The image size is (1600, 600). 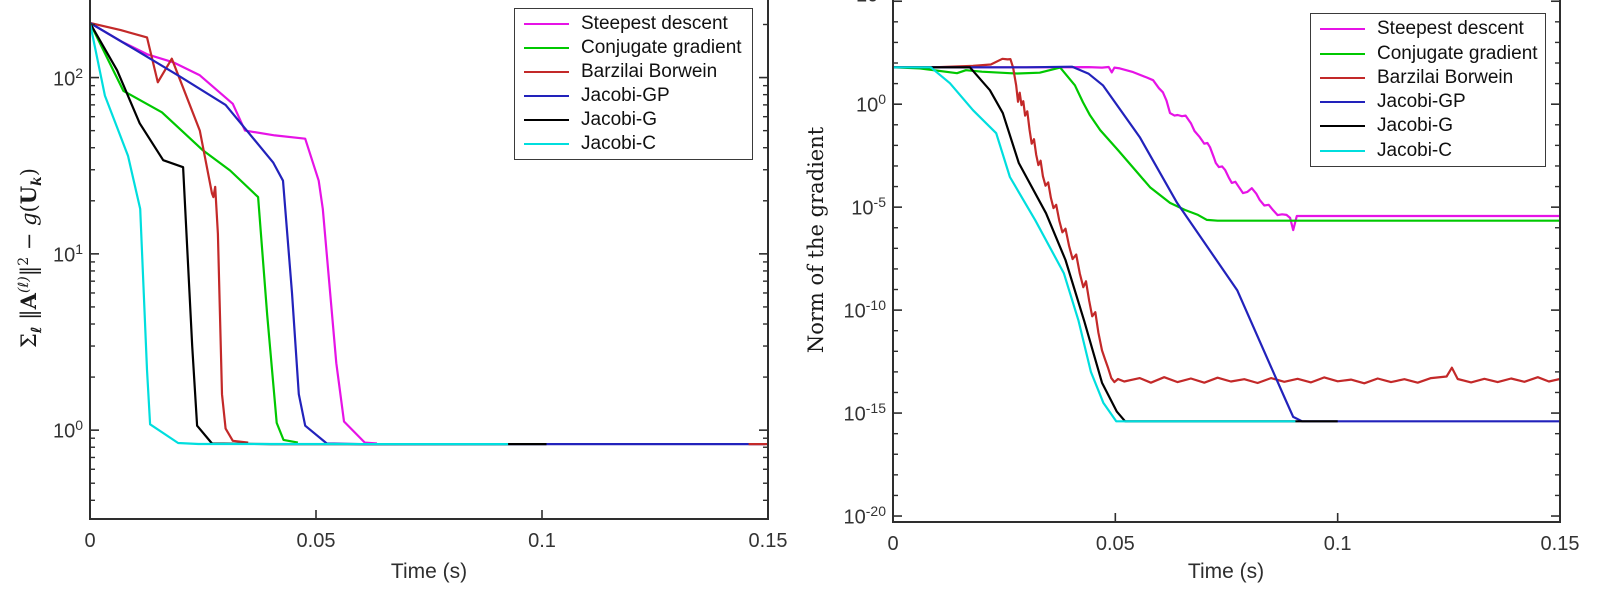 What do you see at coordinates (28, 301) in the screenshot?
I see `ylabel-part: A` at bounding box center [28, 301].